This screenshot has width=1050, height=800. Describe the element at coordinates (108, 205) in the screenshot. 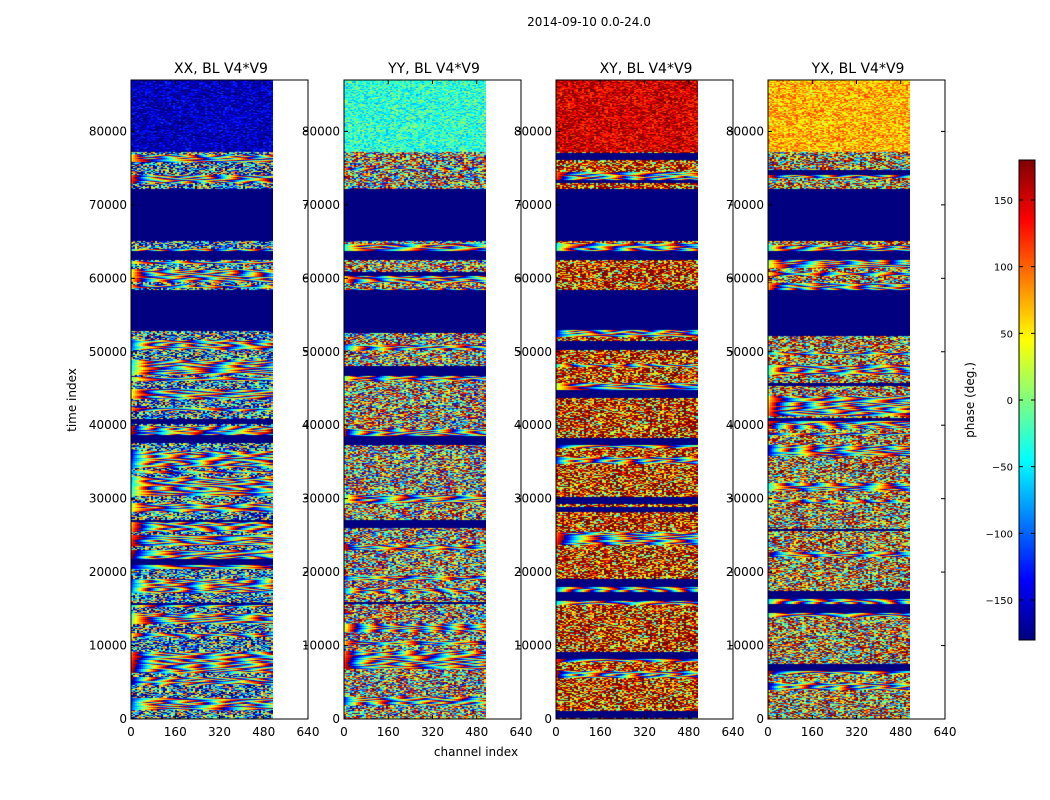

I see `panel-0-ytick-label-7: 70000` at that location.